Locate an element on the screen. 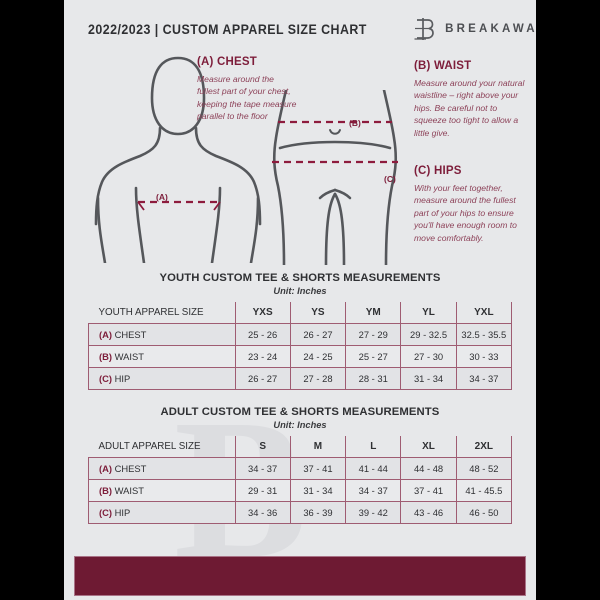 This screenshot has height=600, width=600. youth-waist-ys: 24 - 25 is located at coordinates (318, 356).